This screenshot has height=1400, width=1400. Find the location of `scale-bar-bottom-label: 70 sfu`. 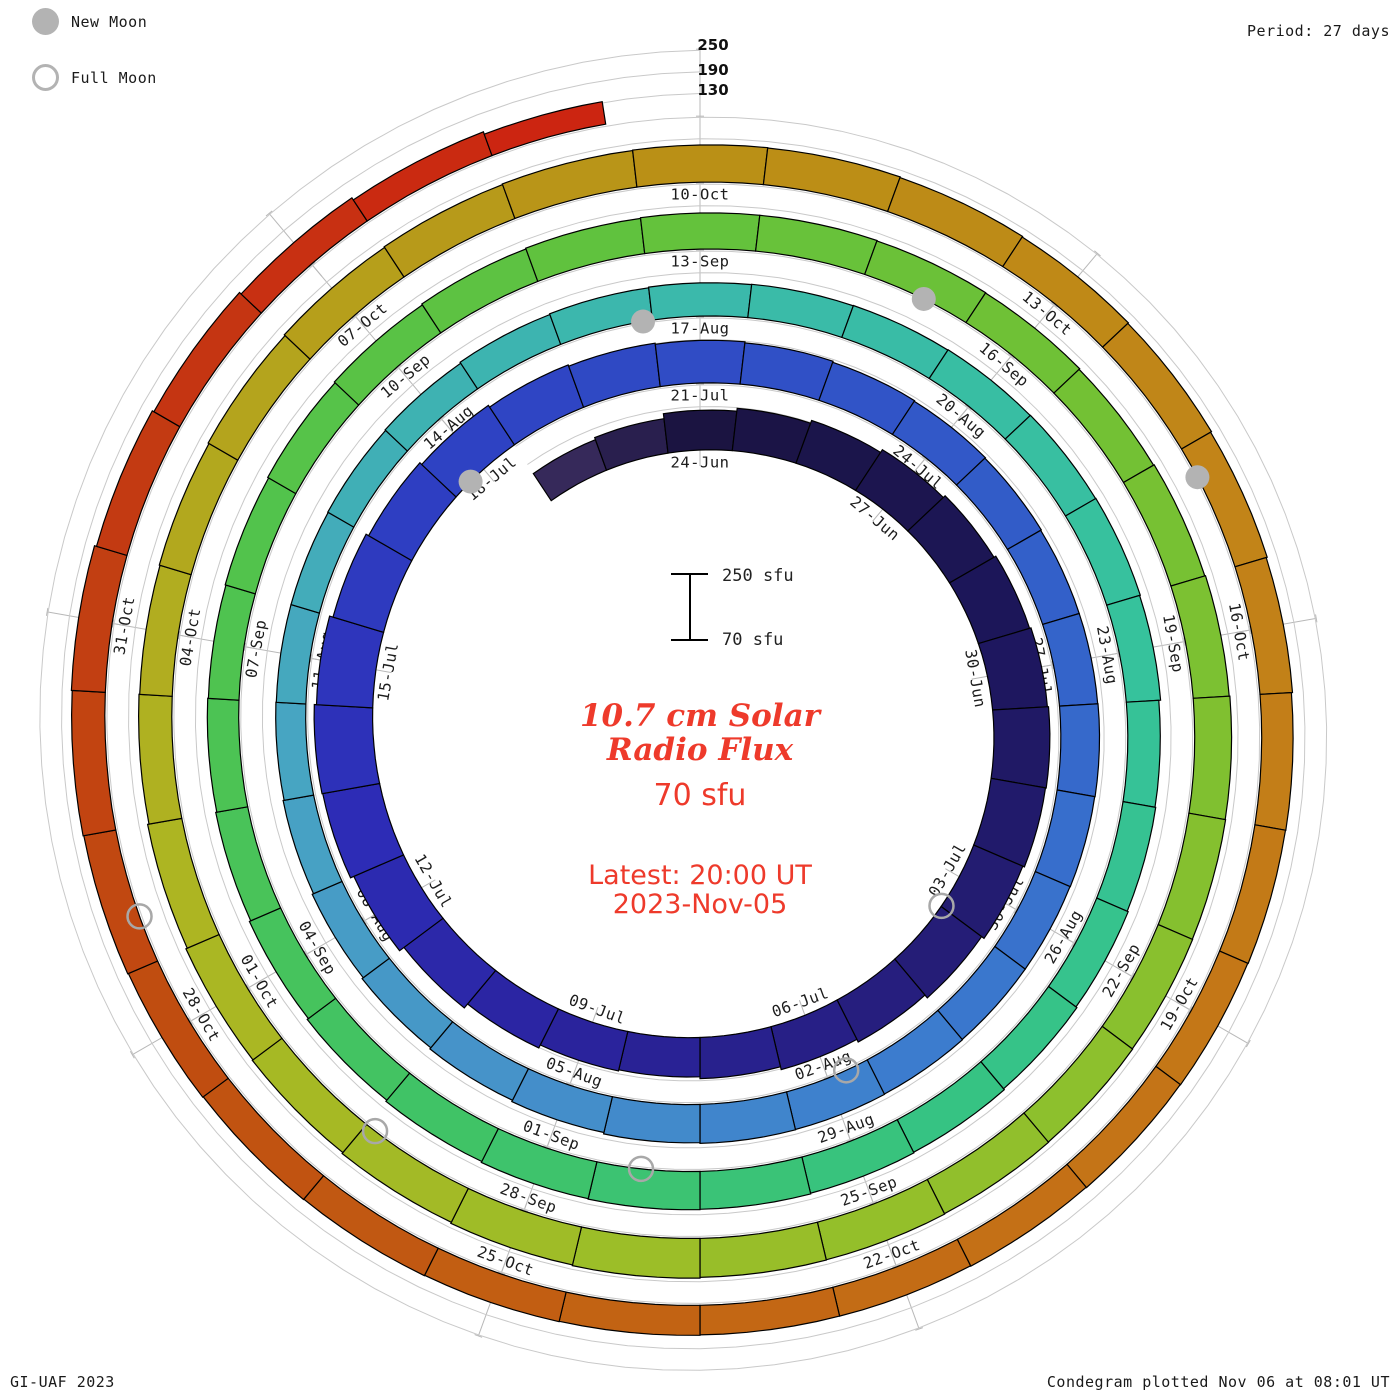

scale-bar-bottom-label: 70 sfu is located at coordinates (753, 640).